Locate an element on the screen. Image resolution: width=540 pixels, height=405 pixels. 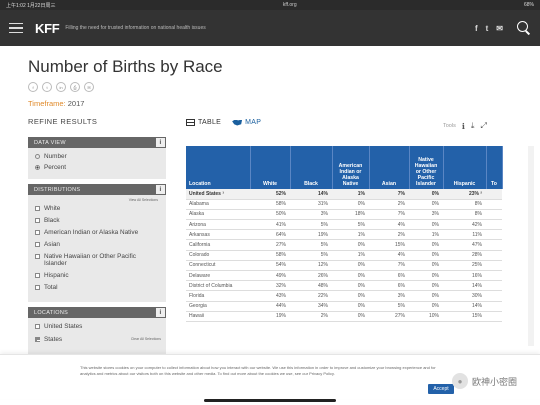
checkbox-united-states: United States is located at coordinates (97, 326).